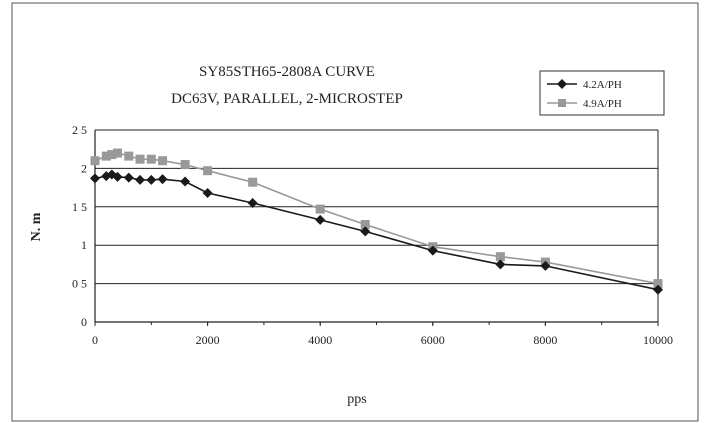  What do you see at coordinates (545, 340) in the screenshot?
I see `x-tick-label: 8000` at bounding box center [545, 340].